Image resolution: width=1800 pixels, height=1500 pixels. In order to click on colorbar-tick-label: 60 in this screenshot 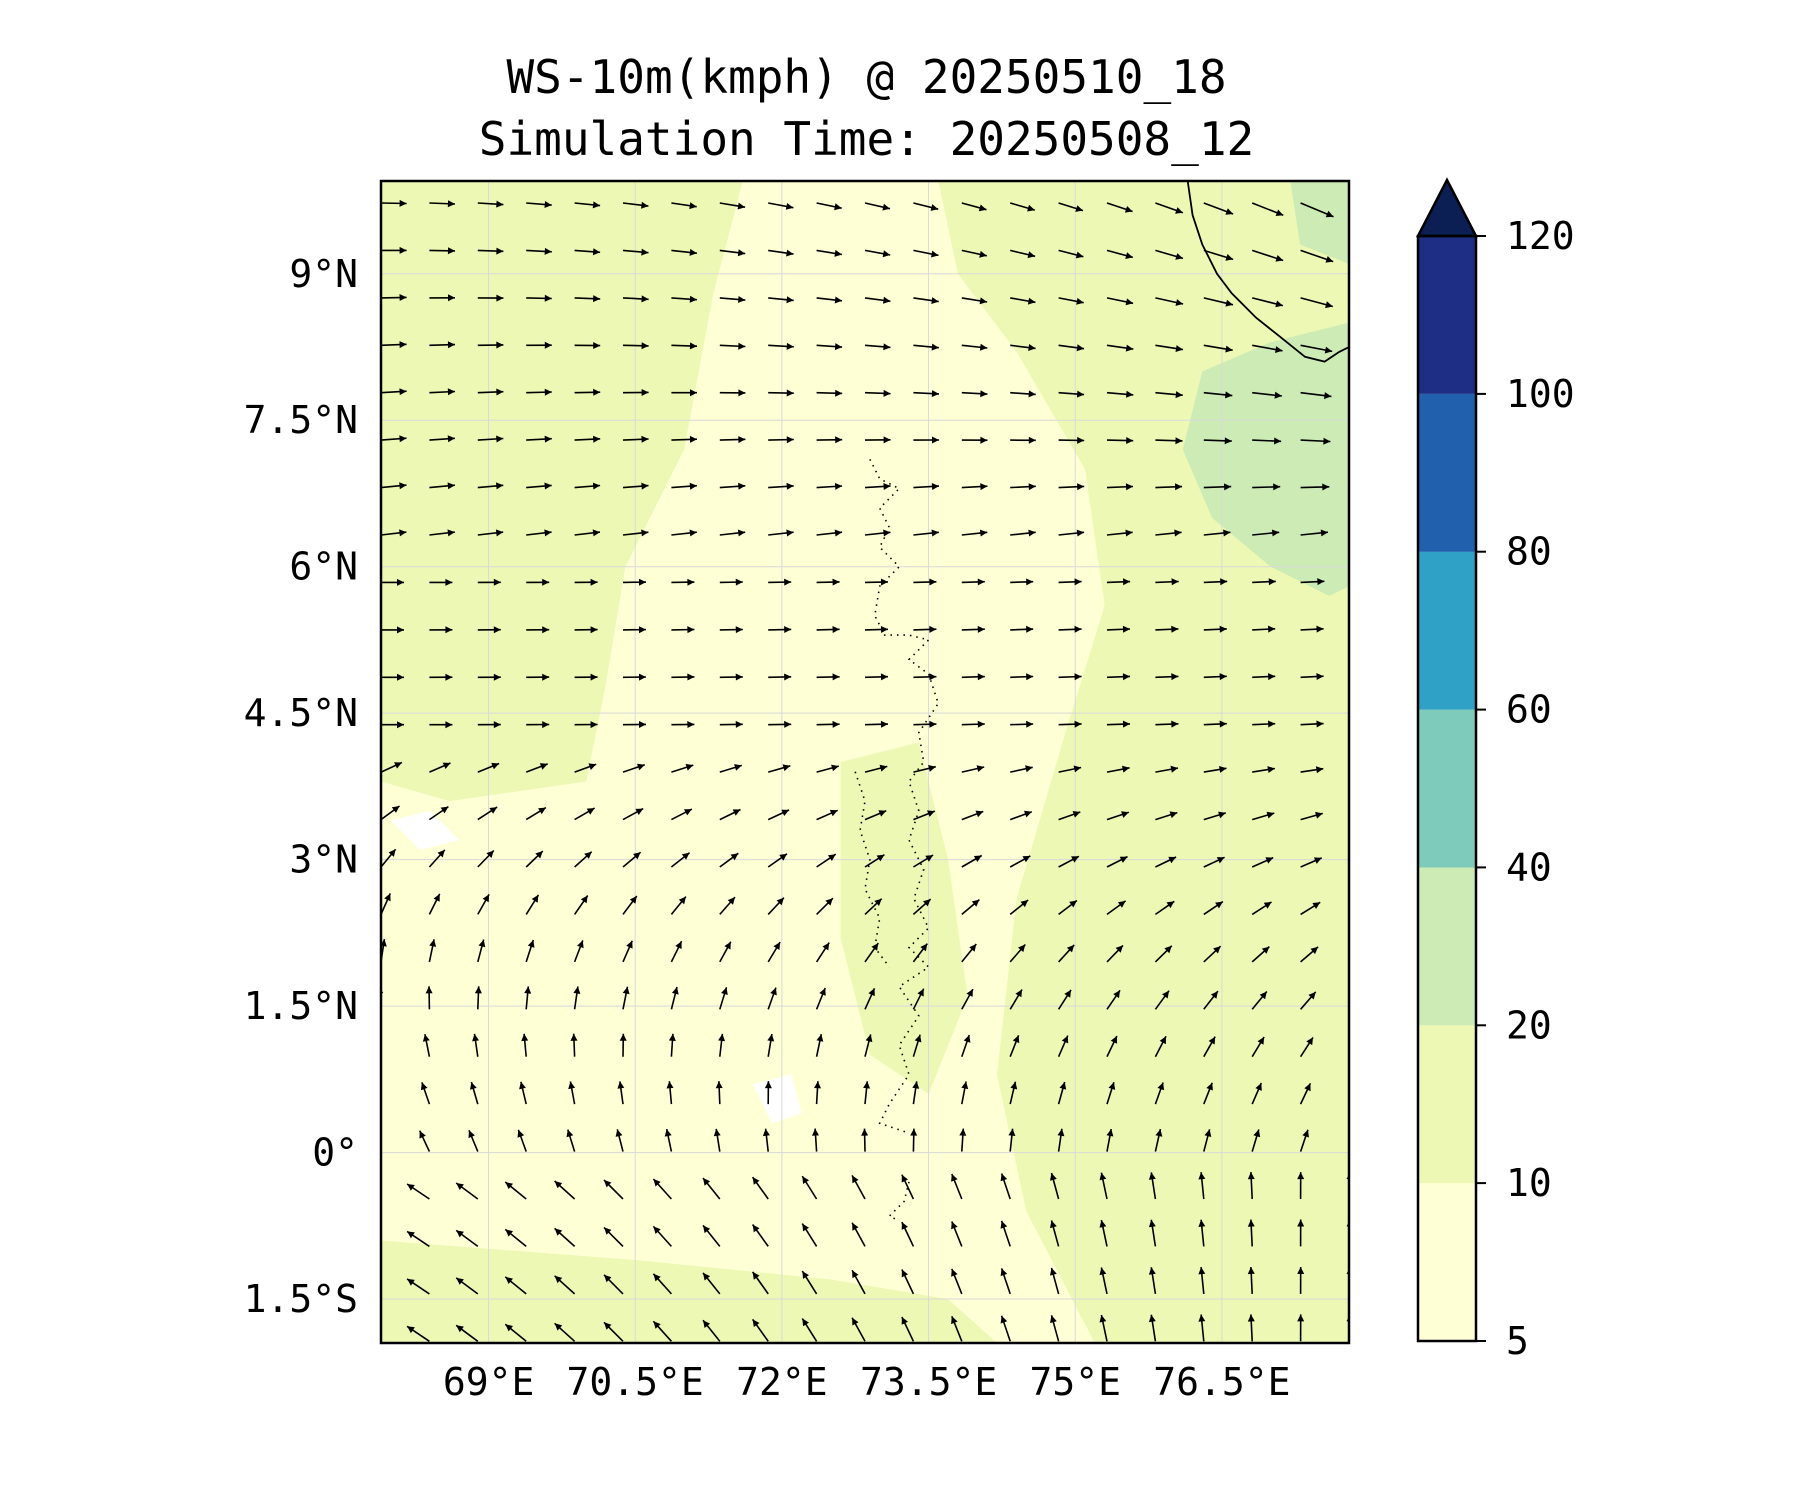, I will do `click(1529, 710)`.